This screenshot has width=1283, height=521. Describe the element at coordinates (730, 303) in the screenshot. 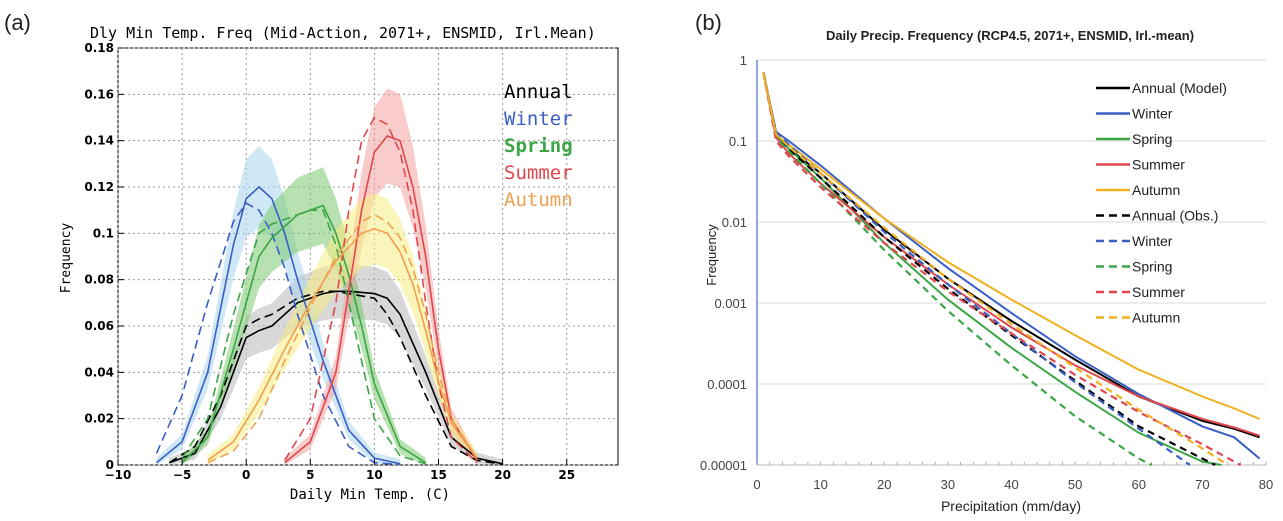

I see `y-tick-label: 0.001` at that location.